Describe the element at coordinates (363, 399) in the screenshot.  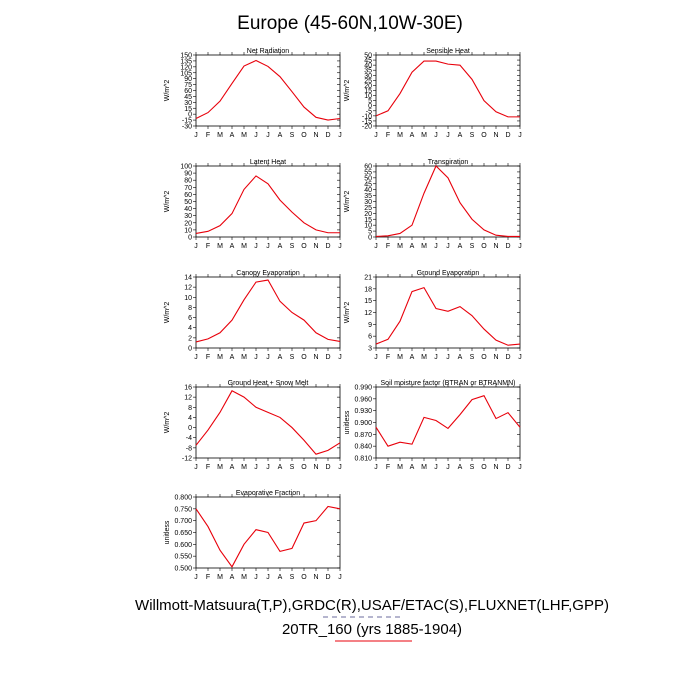
I see `y-tick-label: 0.960` at that location.